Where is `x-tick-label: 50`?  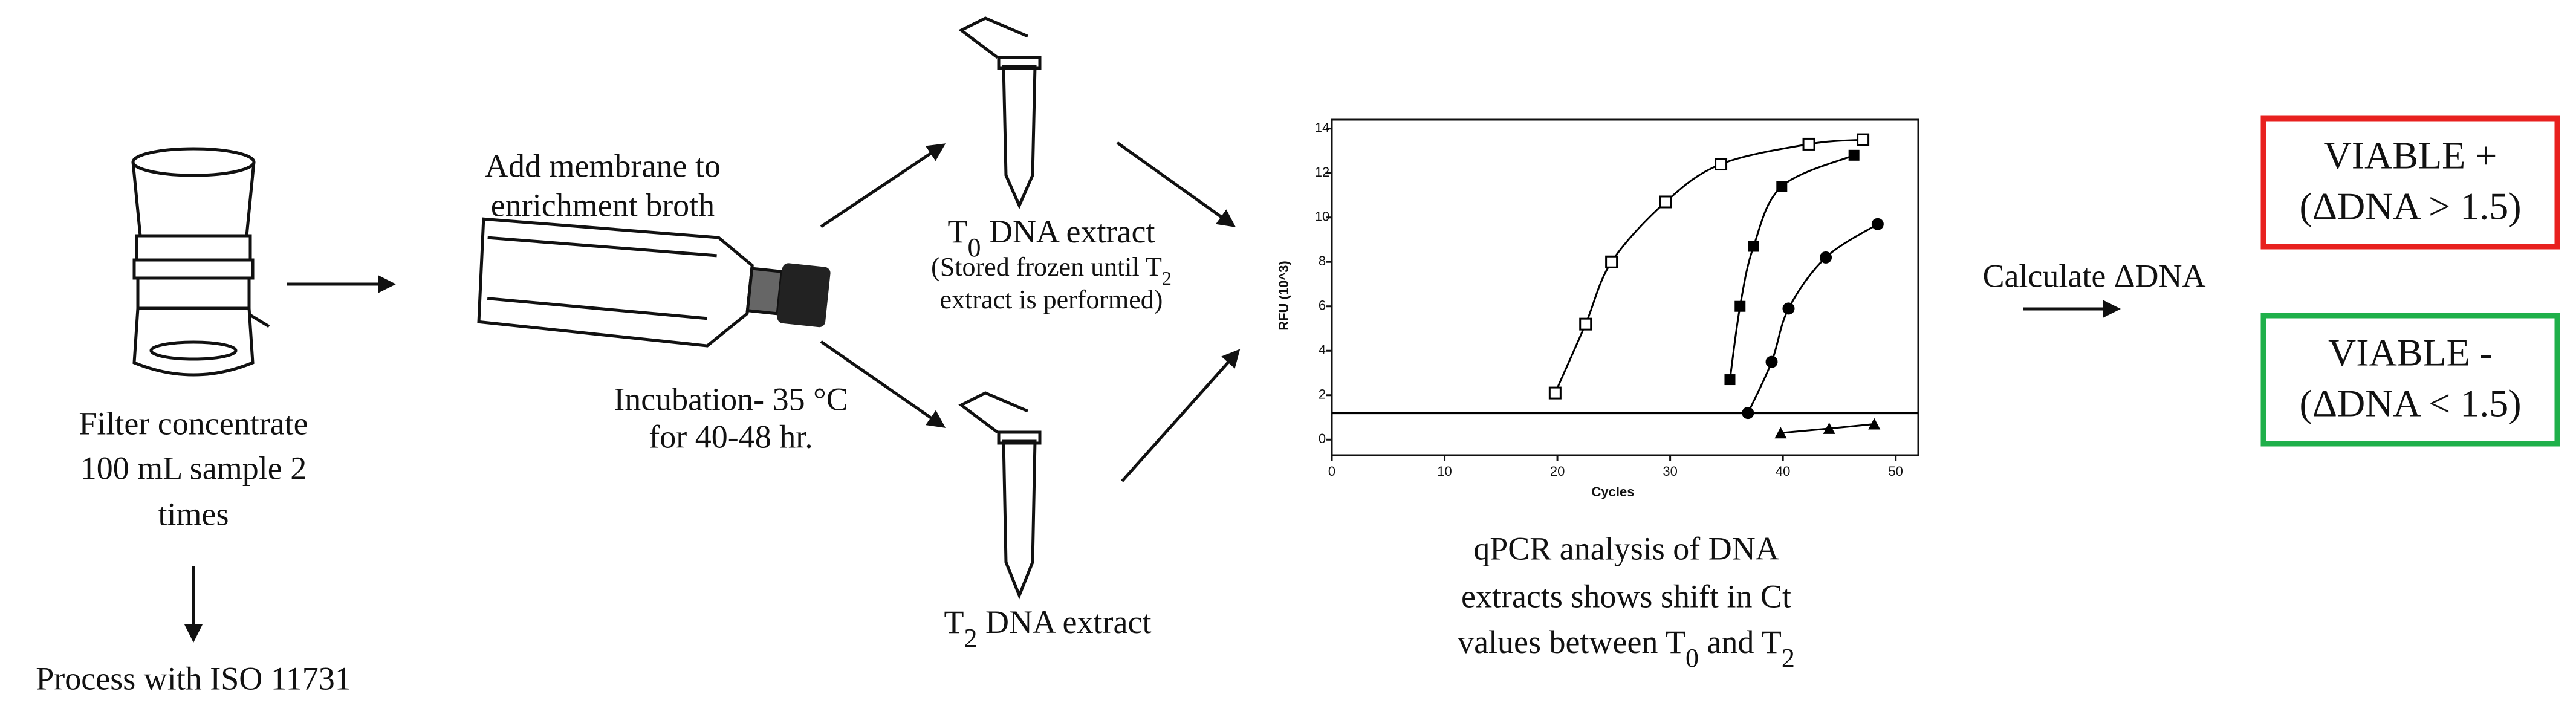
x-tick-label: 50 is located at coordinates (1896, 471).